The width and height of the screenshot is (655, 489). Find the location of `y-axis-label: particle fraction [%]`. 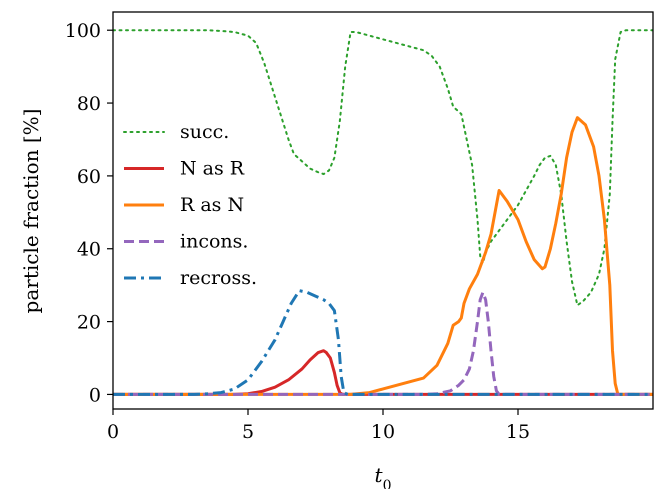

y-axis-label: particle fraction [%] is located at coordinates (31, 211).